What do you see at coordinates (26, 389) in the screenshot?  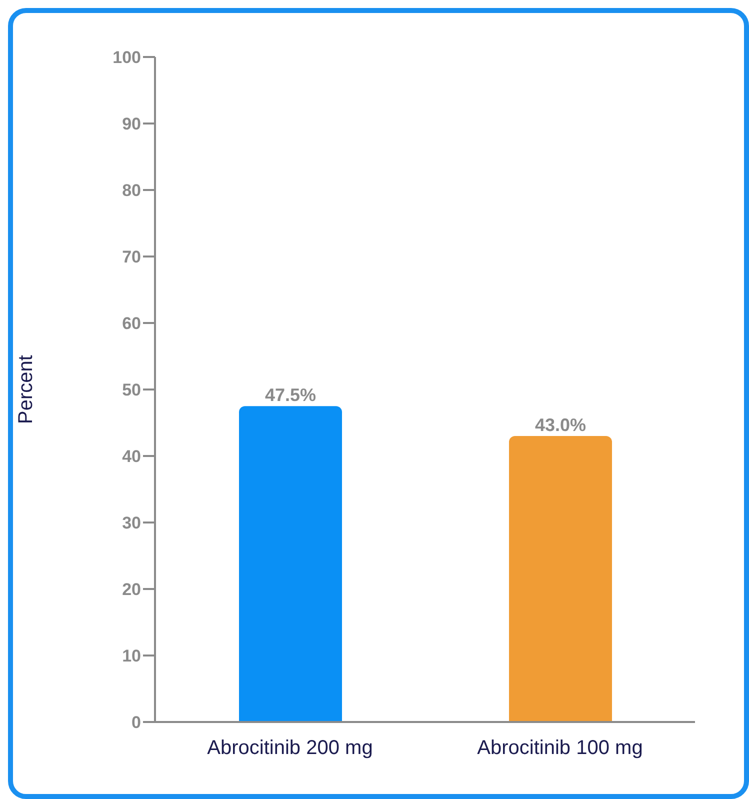 I see `y-axis-title: Percent` at bounding box center [26, 389].